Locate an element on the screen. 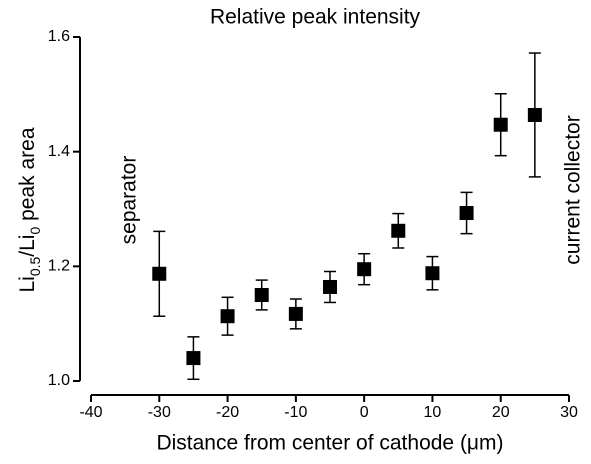 The height and width of the screenshot is (464, 591). x-tick-label: 10 is located at coordinates (433, 412).